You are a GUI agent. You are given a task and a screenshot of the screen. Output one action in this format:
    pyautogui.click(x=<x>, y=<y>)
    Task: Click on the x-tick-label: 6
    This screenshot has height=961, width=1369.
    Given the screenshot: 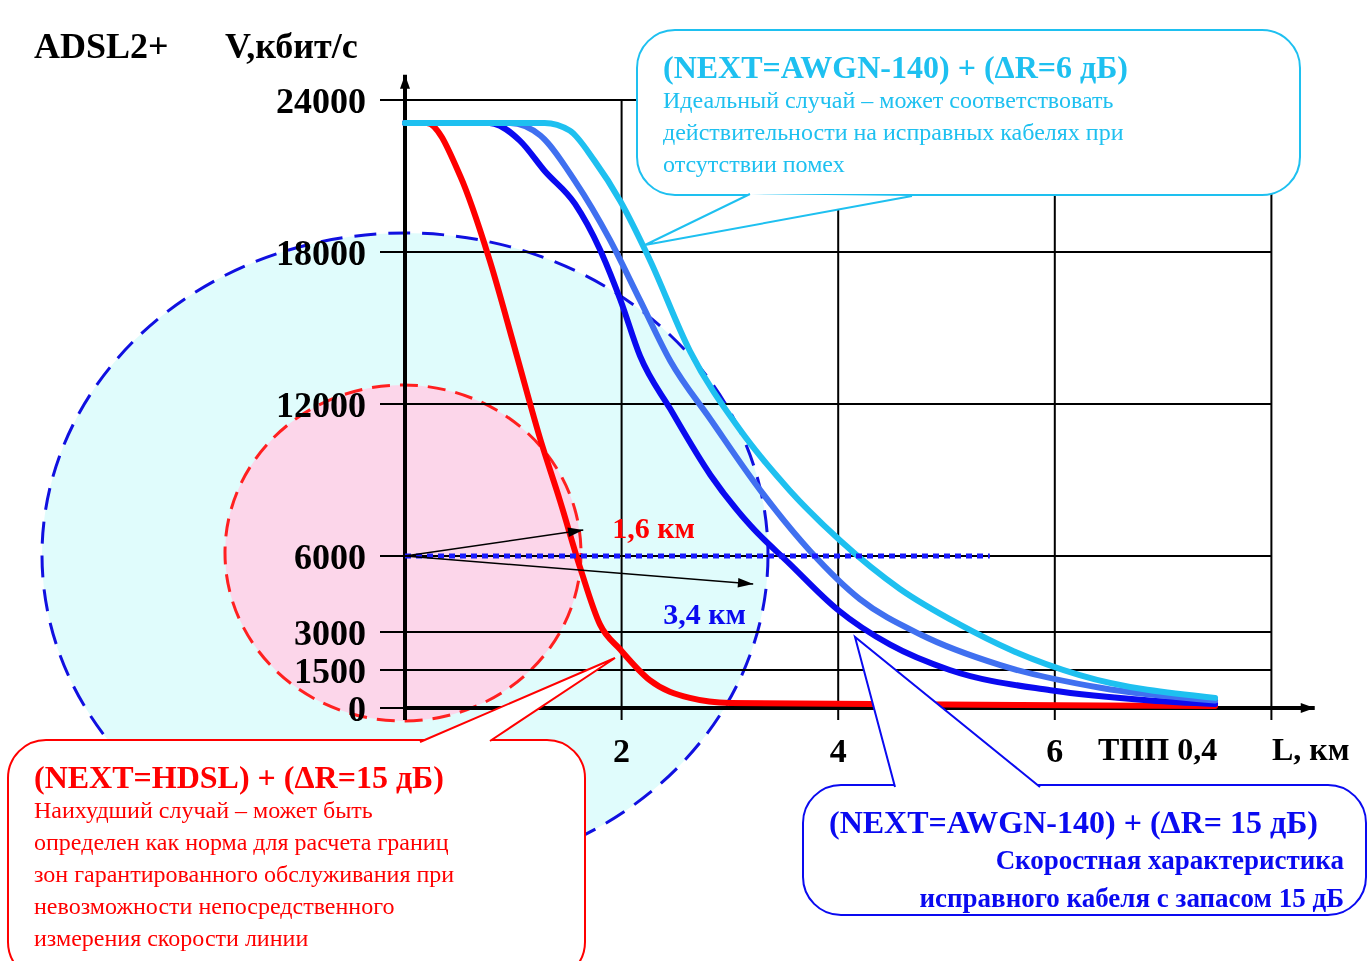 What is the action you would take?
    pyautogui.click(x=1055, y=750)
    